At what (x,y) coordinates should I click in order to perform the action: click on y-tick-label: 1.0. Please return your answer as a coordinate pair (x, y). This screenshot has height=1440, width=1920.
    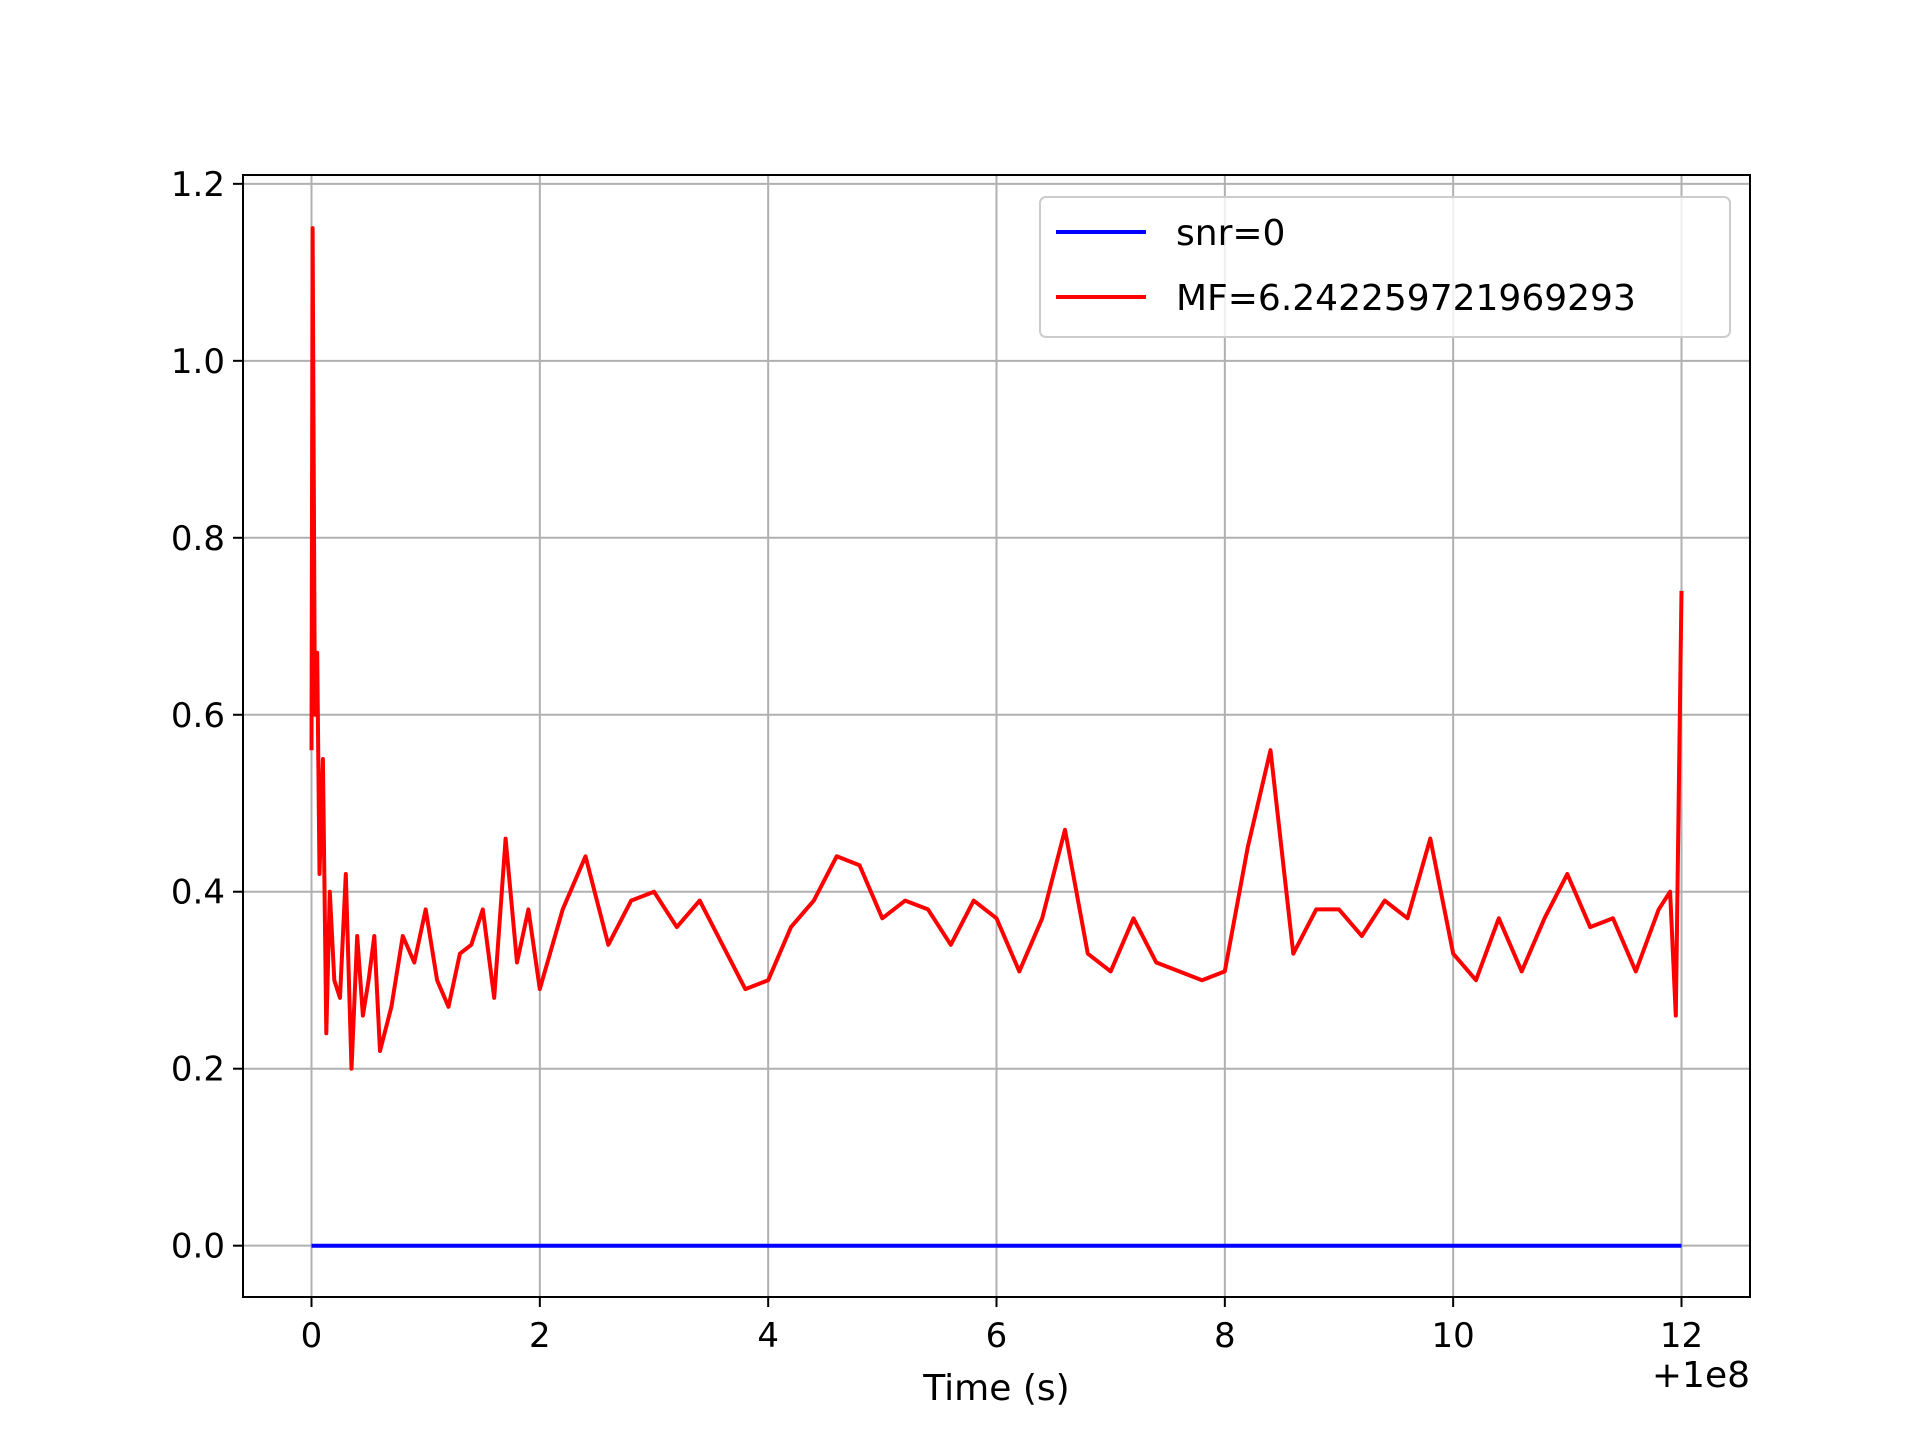
    Looking at the image, I should click on (198, 362).